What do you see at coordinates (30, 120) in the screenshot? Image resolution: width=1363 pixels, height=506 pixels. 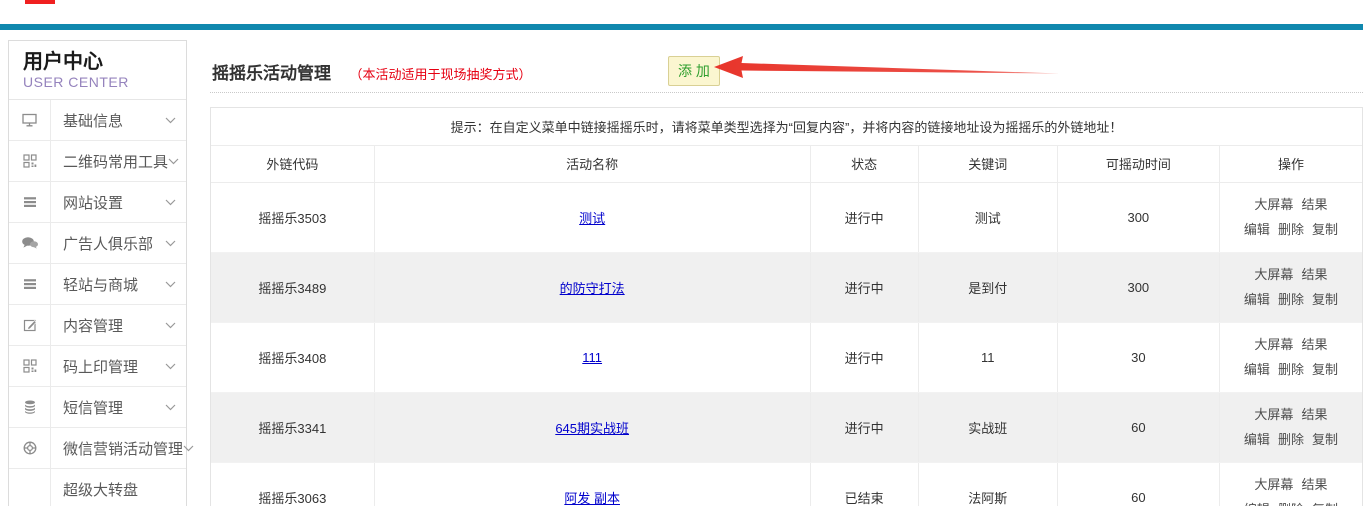 I see `monitor-icon` at bounding box center [30, 120].